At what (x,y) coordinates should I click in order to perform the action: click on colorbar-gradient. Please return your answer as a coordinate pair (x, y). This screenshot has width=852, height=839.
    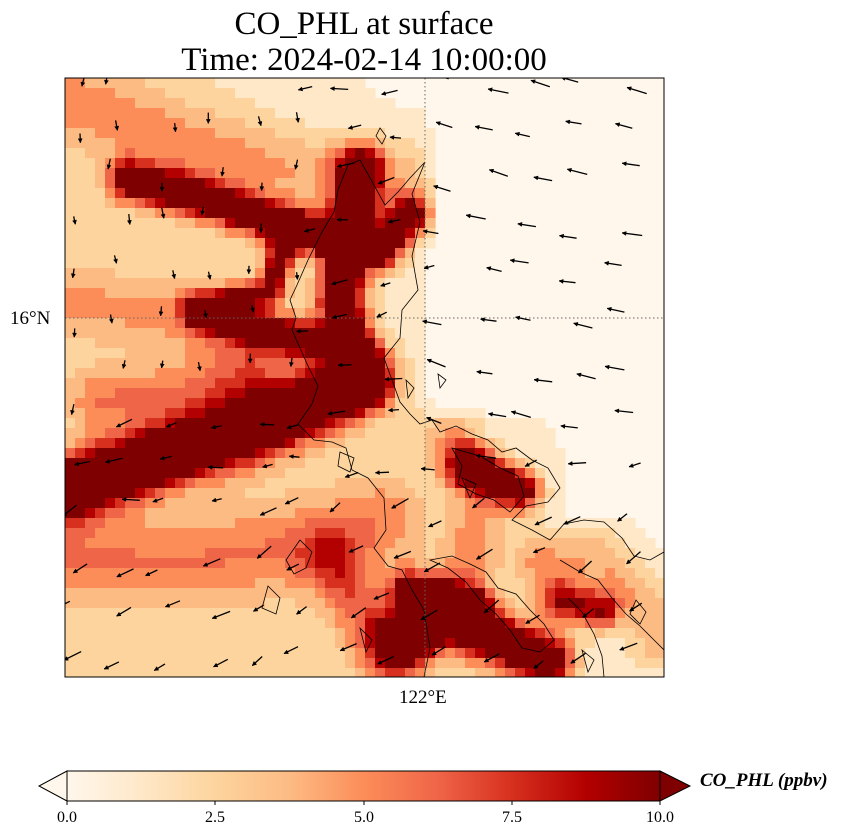
    Looking at the image, I should click on (363, 786).